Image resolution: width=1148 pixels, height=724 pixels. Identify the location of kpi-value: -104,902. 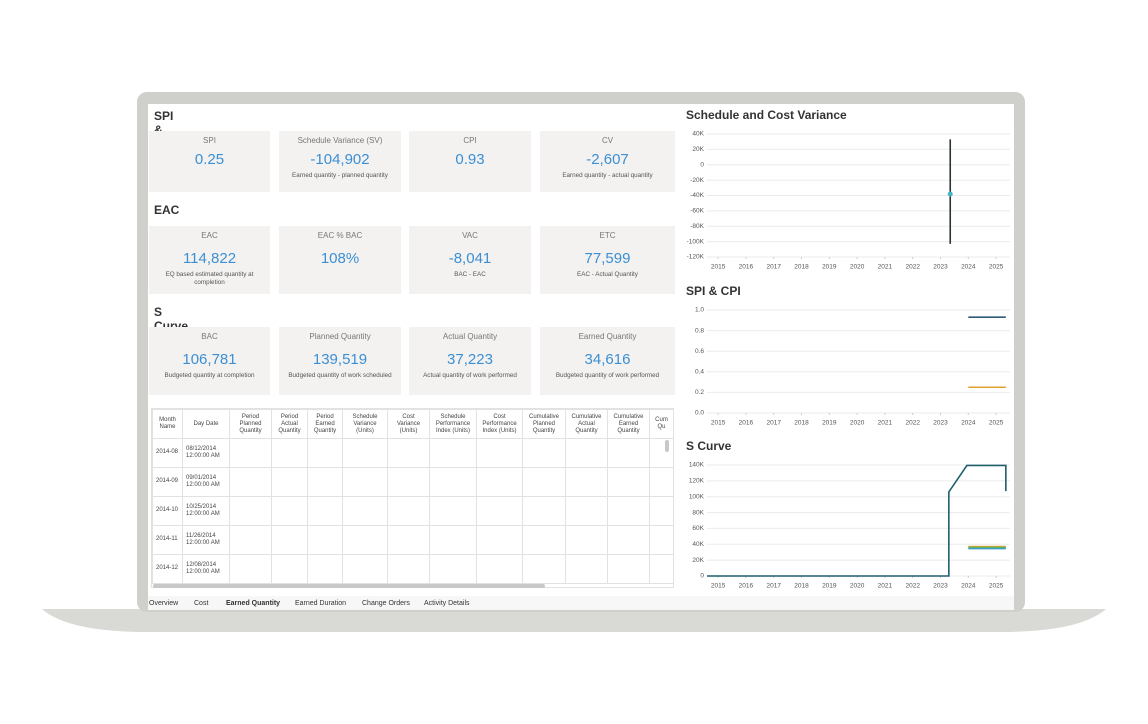
(340, 159).